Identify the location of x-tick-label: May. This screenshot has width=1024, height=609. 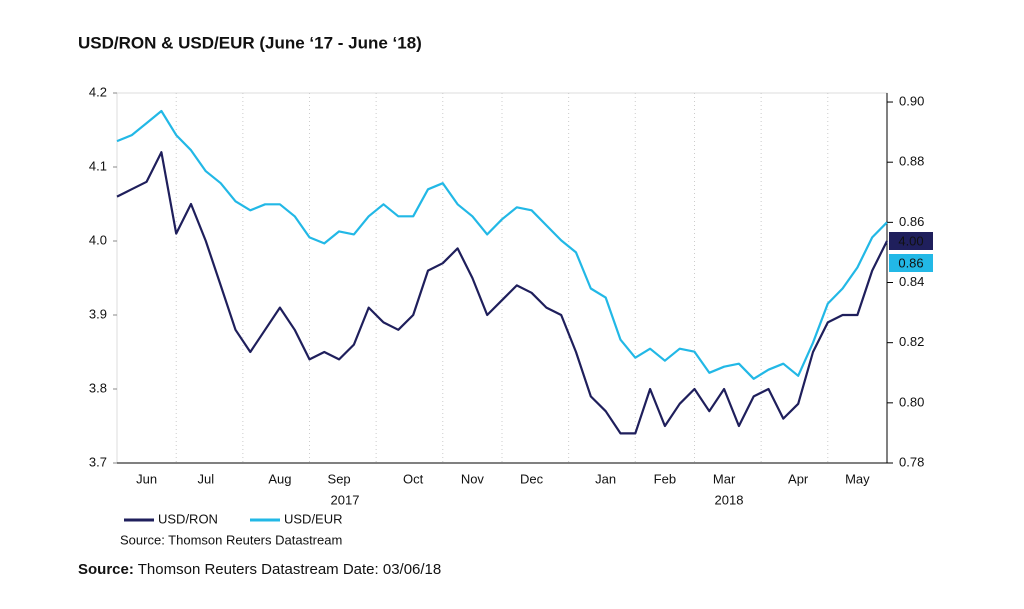
(857, 478).